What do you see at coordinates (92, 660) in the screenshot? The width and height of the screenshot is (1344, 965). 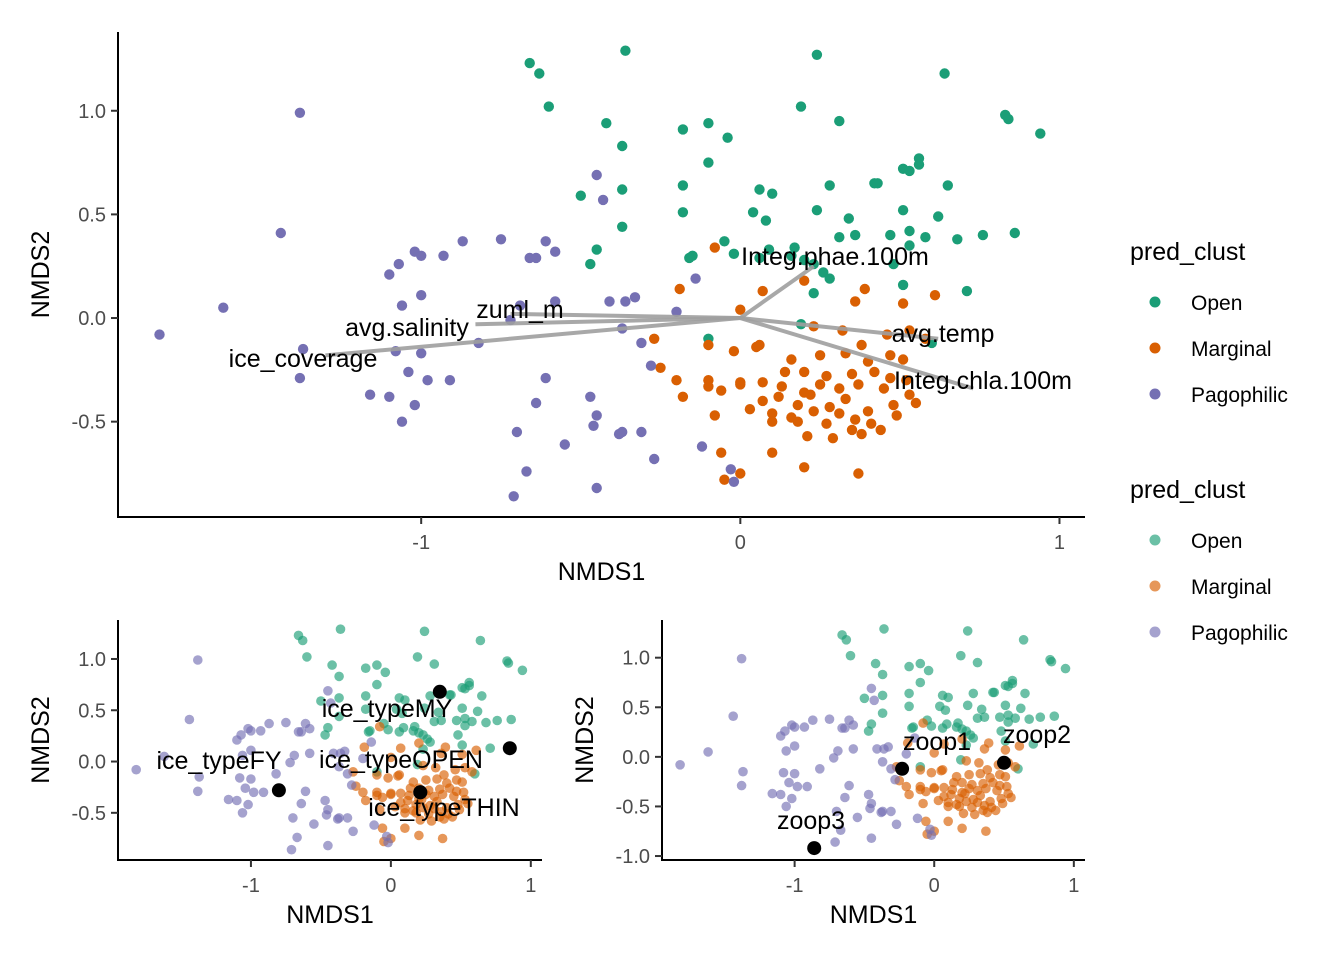 I see `y-tick-label: 1.0` at bounding box center [92, 660].